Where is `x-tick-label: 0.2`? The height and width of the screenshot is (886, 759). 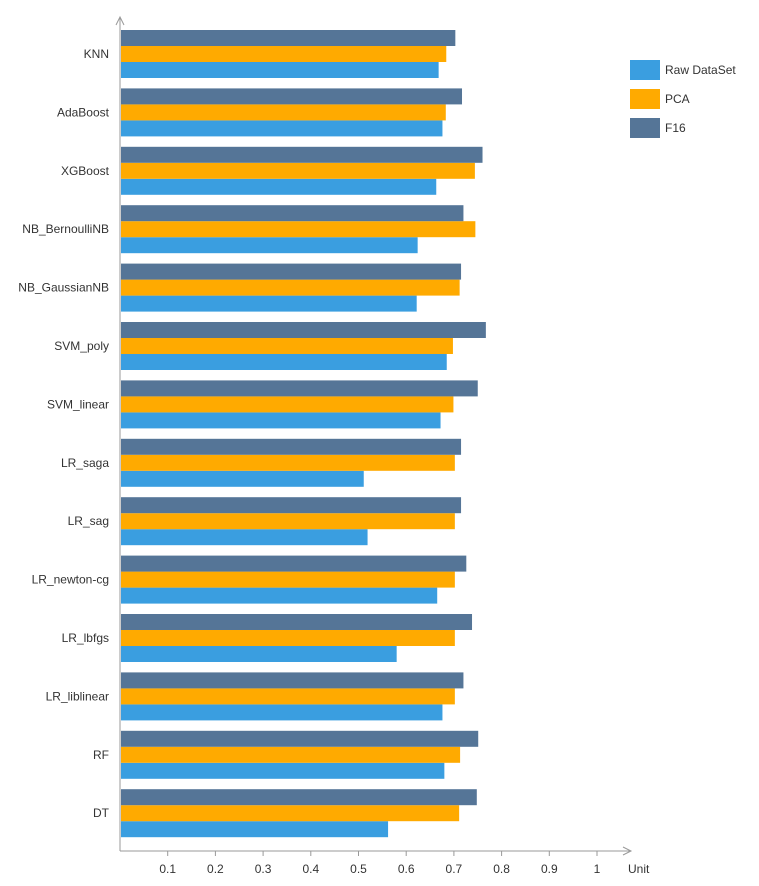 x-tick-label: 0.2 is located at coordinates (215, 869).